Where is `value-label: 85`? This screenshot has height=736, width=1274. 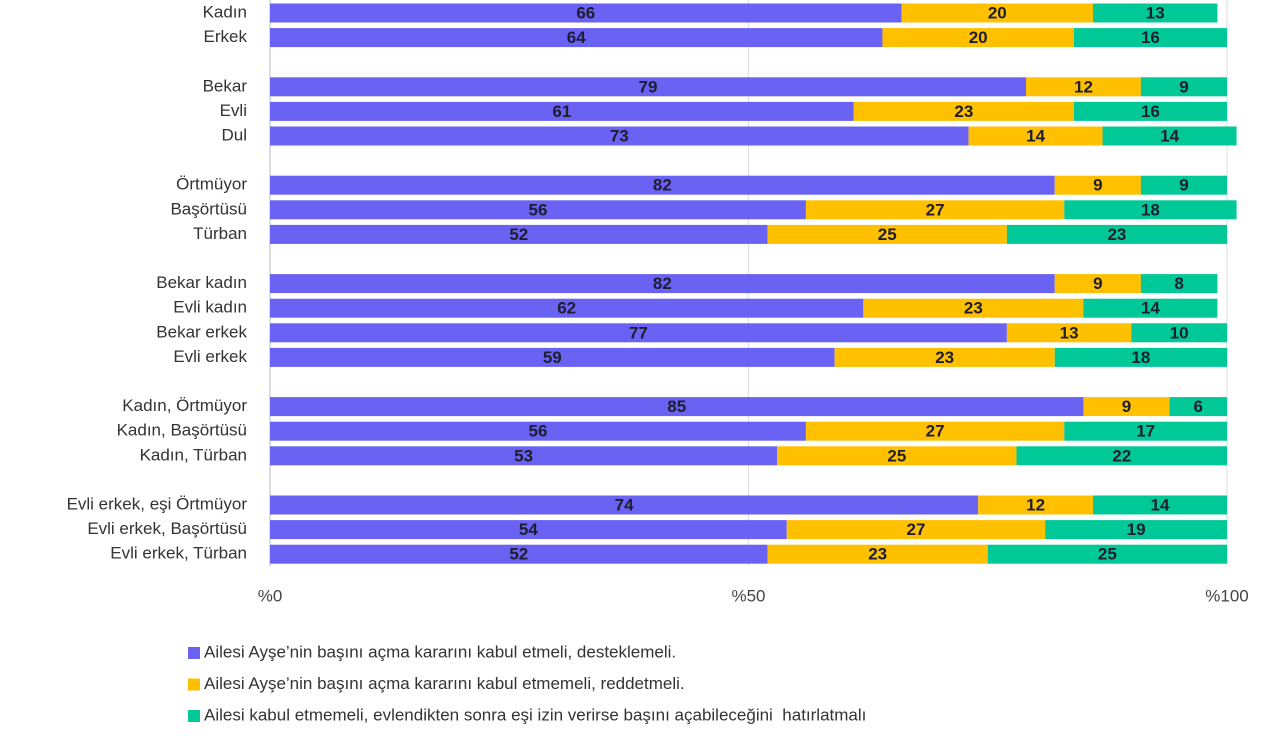 value-label: 85 is located at coordinates (676, 406).